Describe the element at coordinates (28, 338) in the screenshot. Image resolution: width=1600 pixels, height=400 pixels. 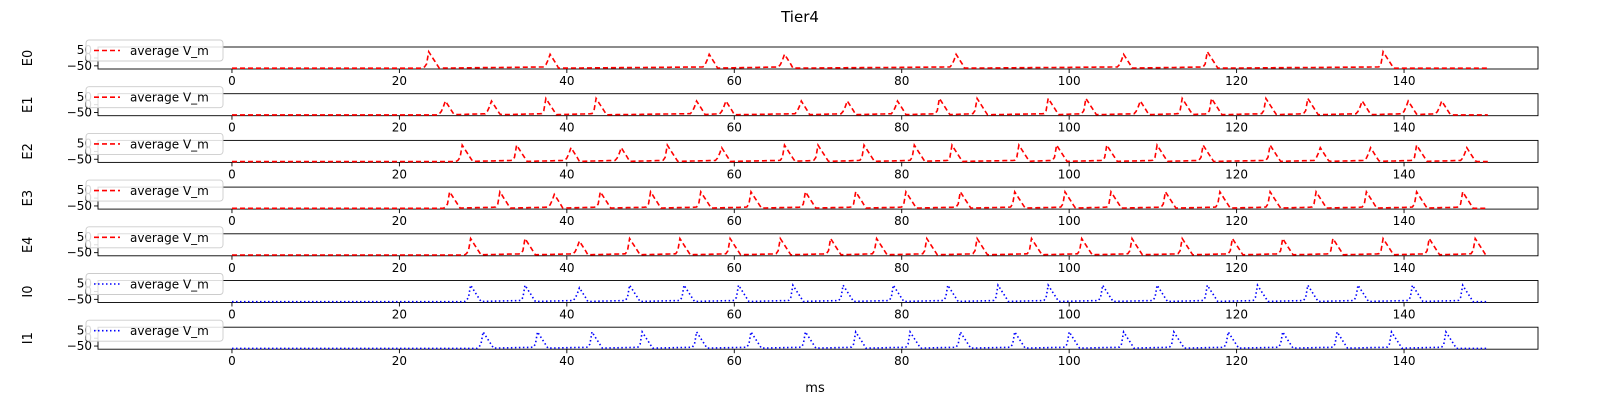
I see `y-axis-label: I1` at that location.